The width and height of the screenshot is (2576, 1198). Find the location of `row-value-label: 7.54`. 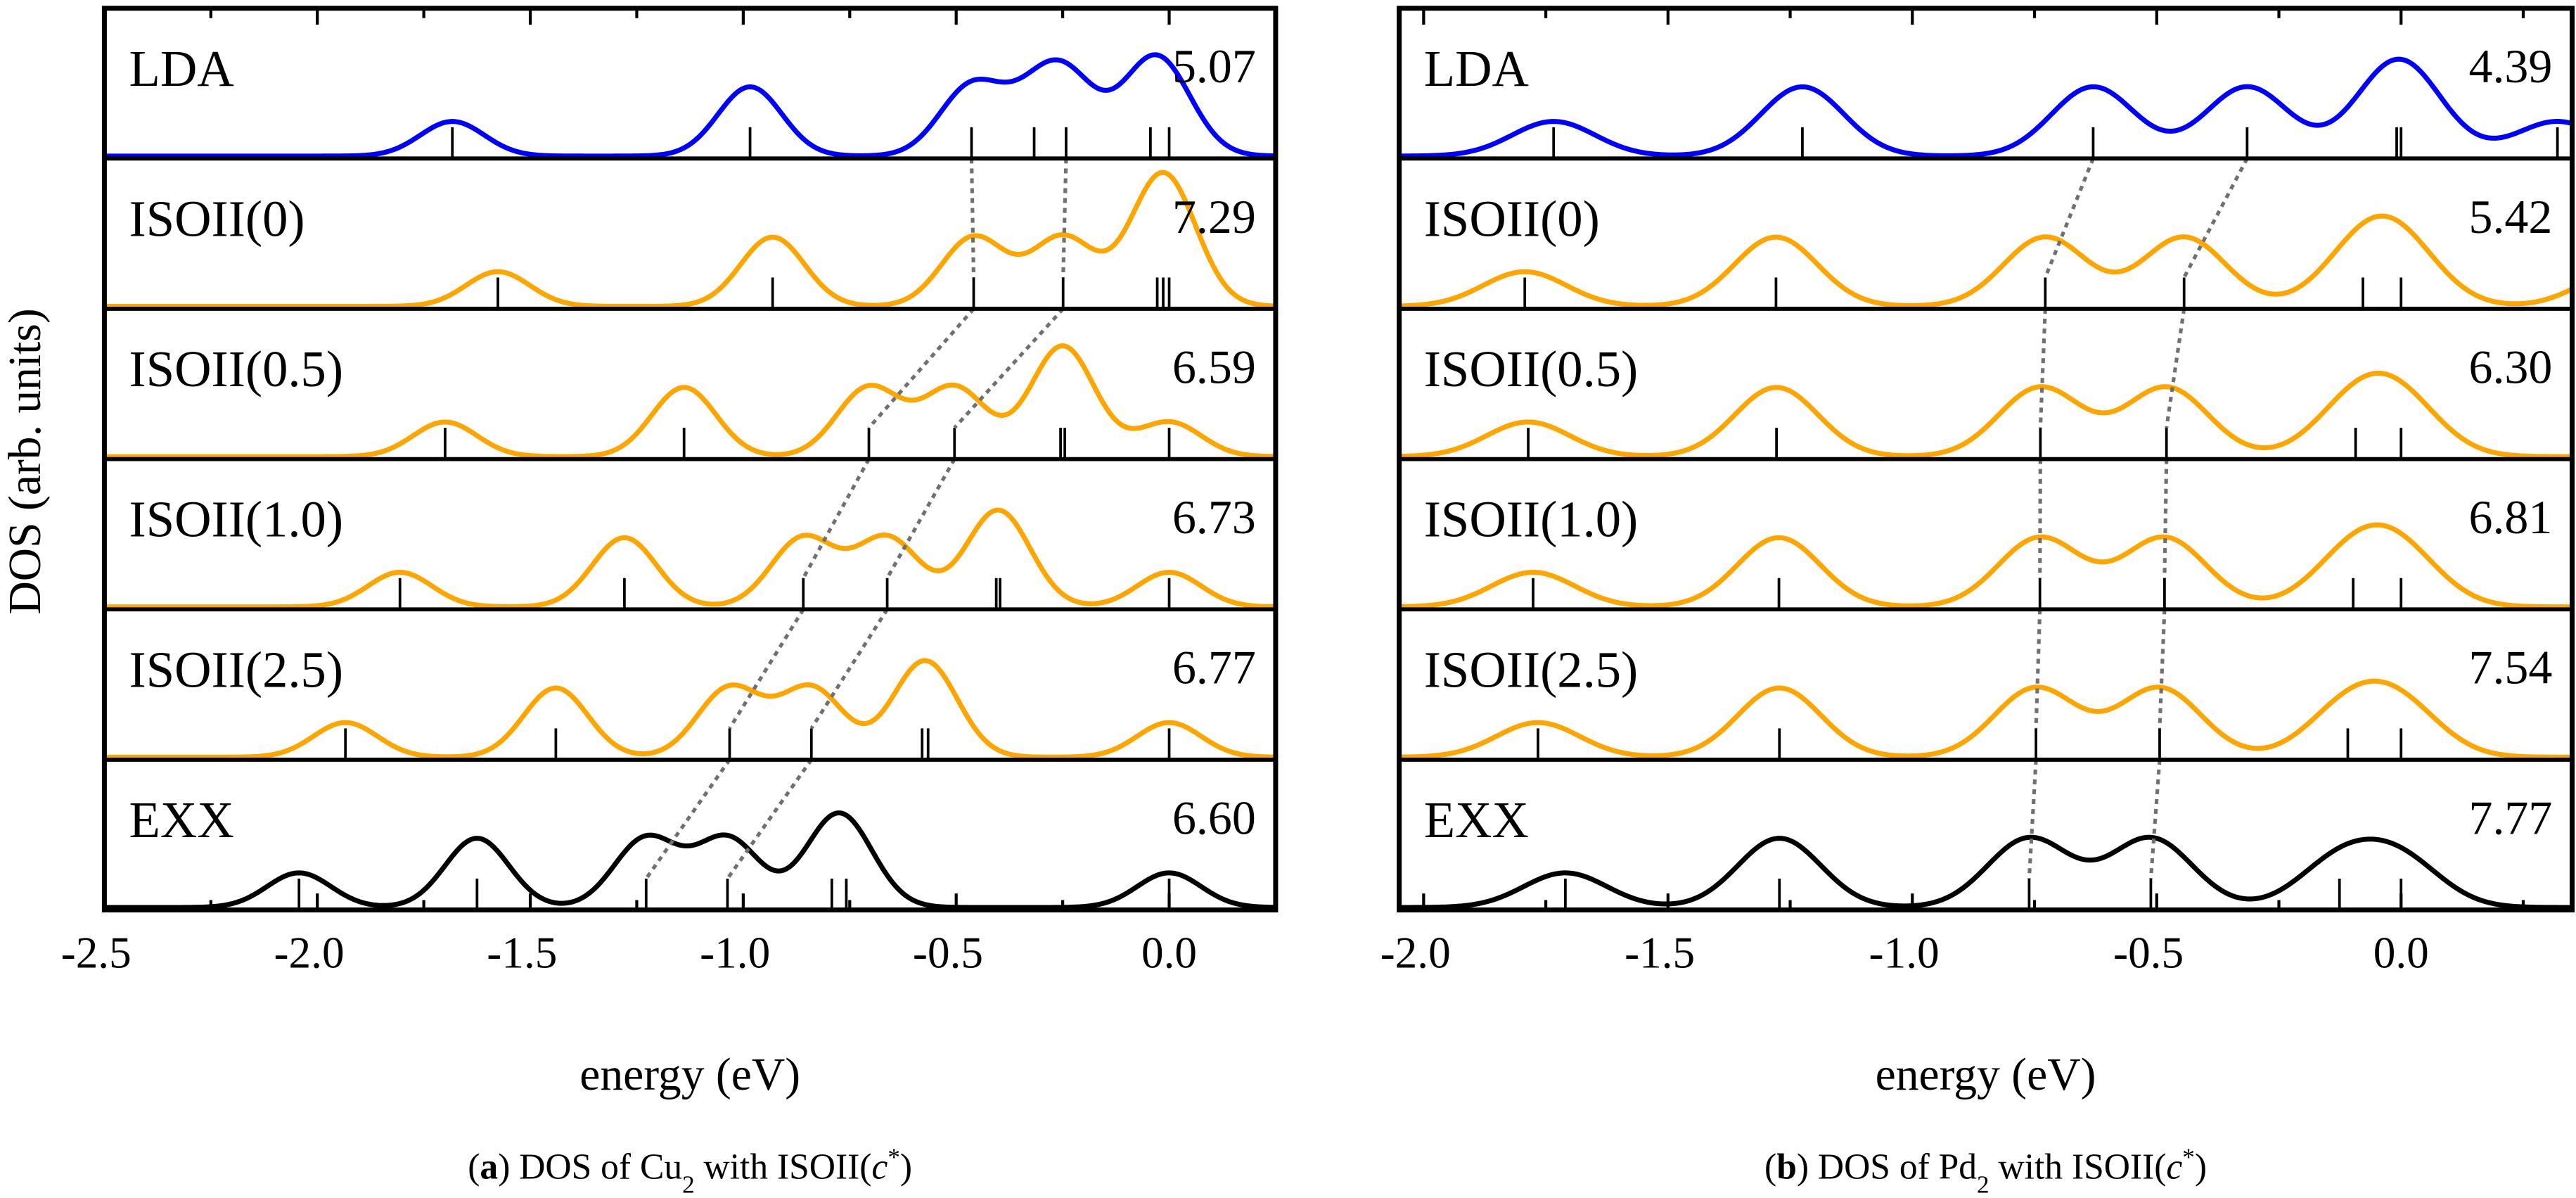

row-value-label: 7.54 is located at coordinates (2510, 668).